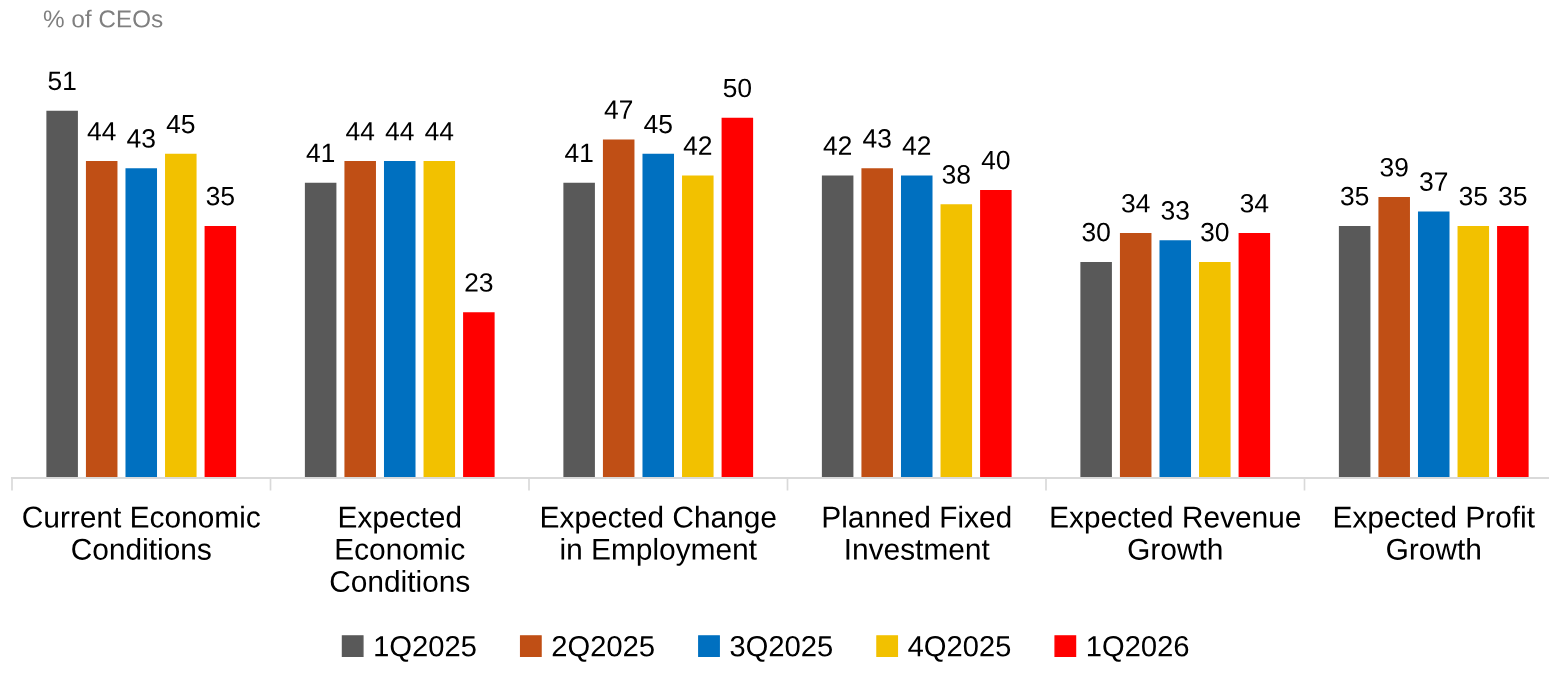 This screenshot has width=1549, height=674. I want to click on data-label: 37, so click(1434, 181).